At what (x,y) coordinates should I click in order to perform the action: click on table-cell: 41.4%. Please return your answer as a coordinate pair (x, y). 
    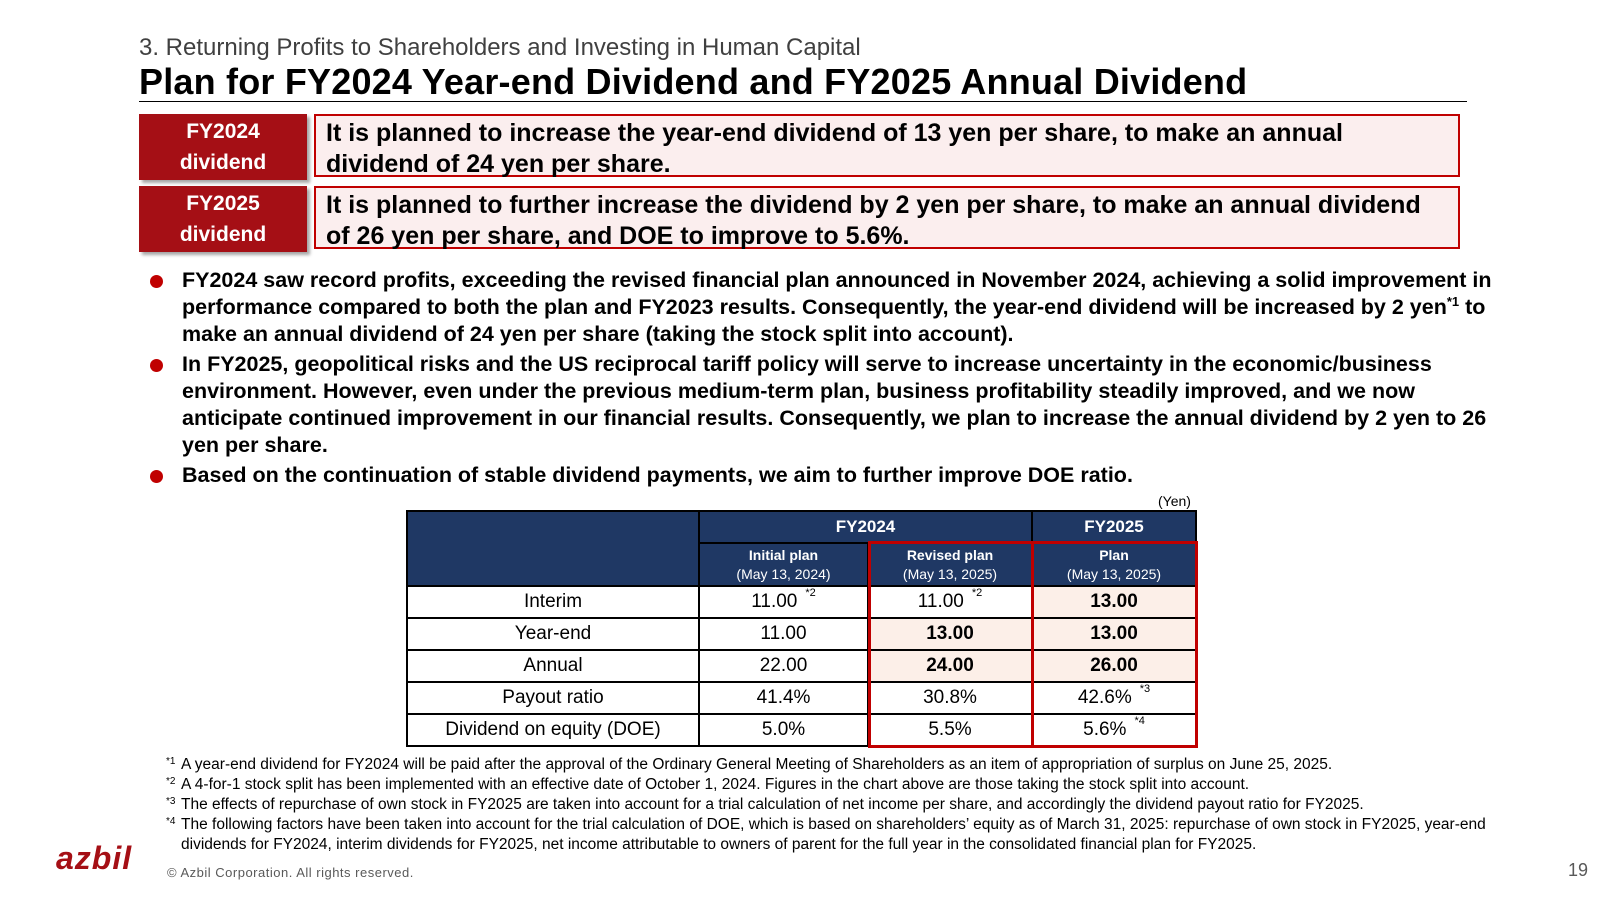
    Looking at the image, I should click on (783, 698).